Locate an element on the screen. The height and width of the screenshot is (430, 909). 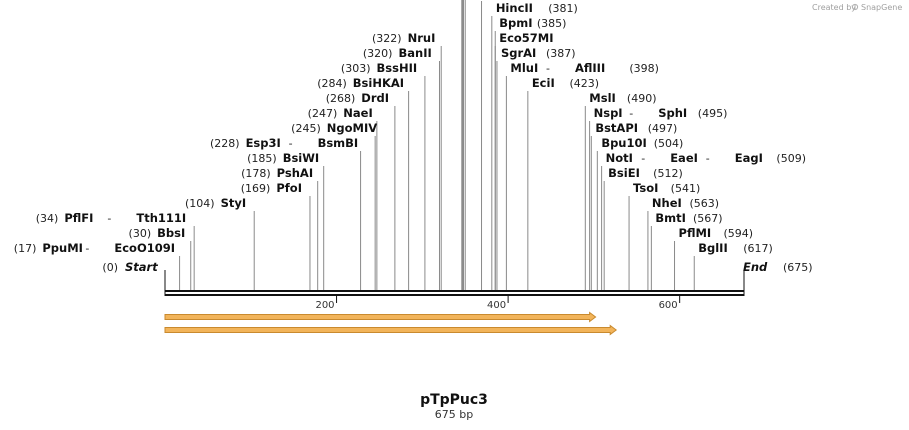
site-enzyme-name: StyI is located at coordinates (234, 203).